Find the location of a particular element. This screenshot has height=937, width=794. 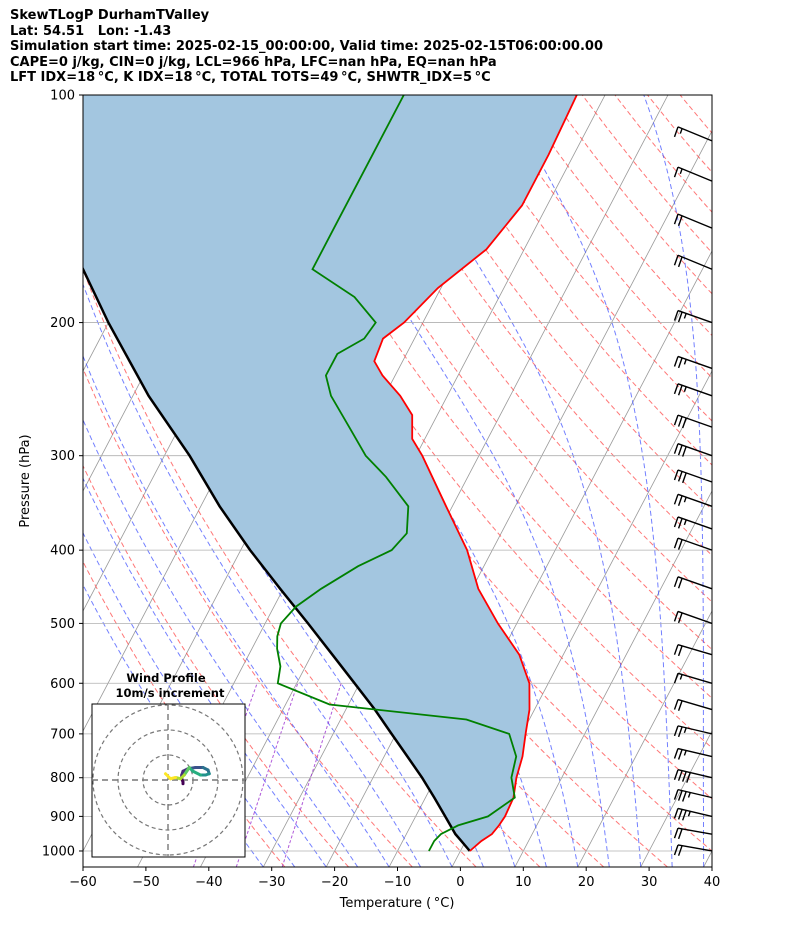

wind-barbs is located at coordinates (693, 491).